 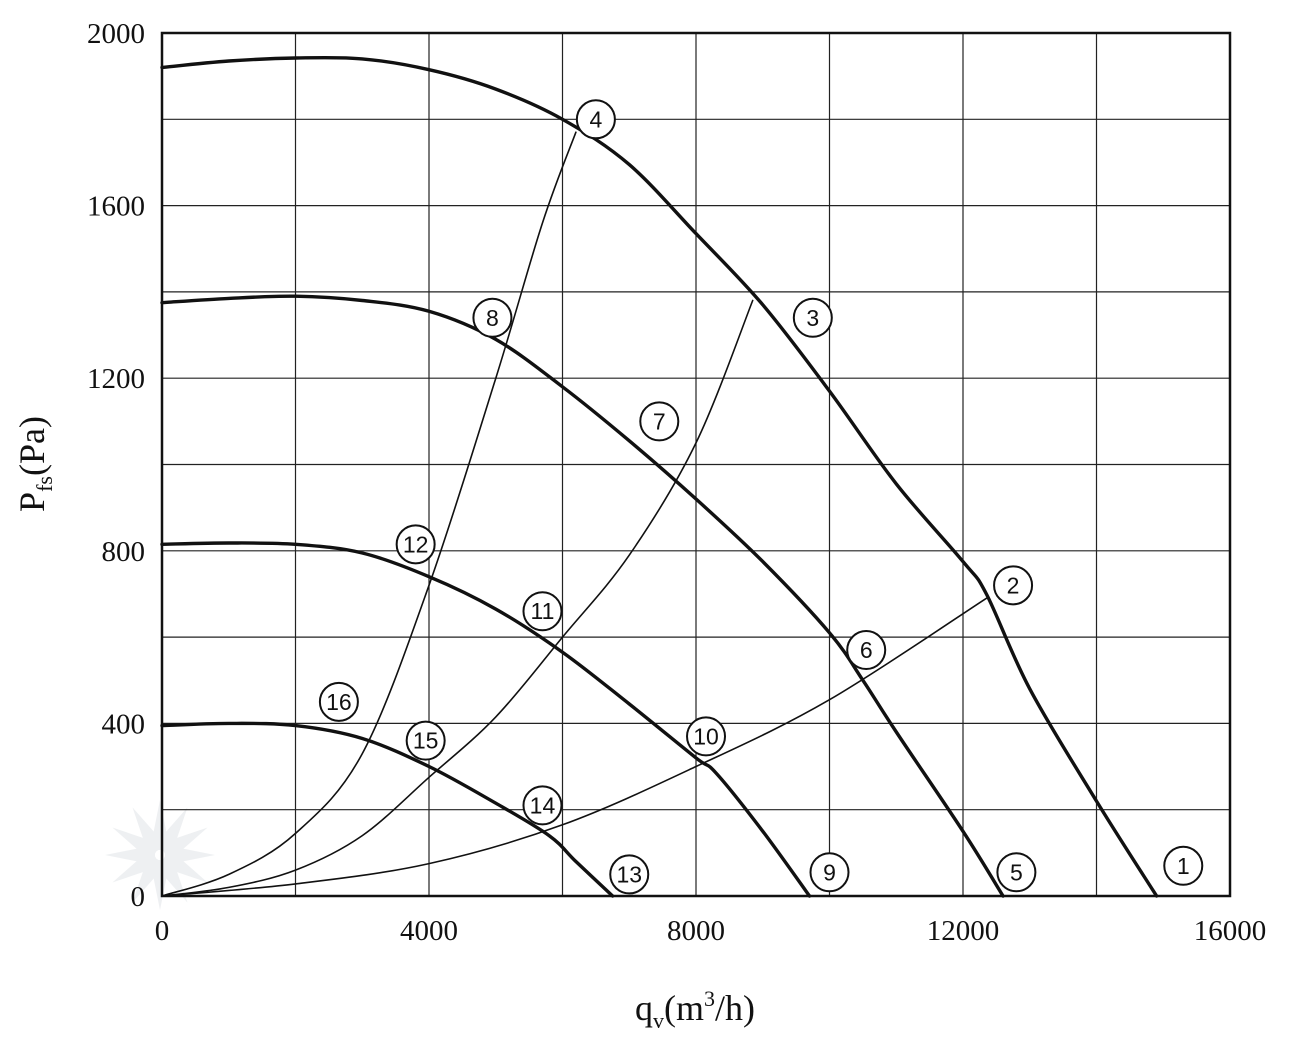 What do you see at coordinates (695, 1009) in the screenshot?
I see `x-axis-title: qv(m3/h)` at bounding box center [695, 1009].